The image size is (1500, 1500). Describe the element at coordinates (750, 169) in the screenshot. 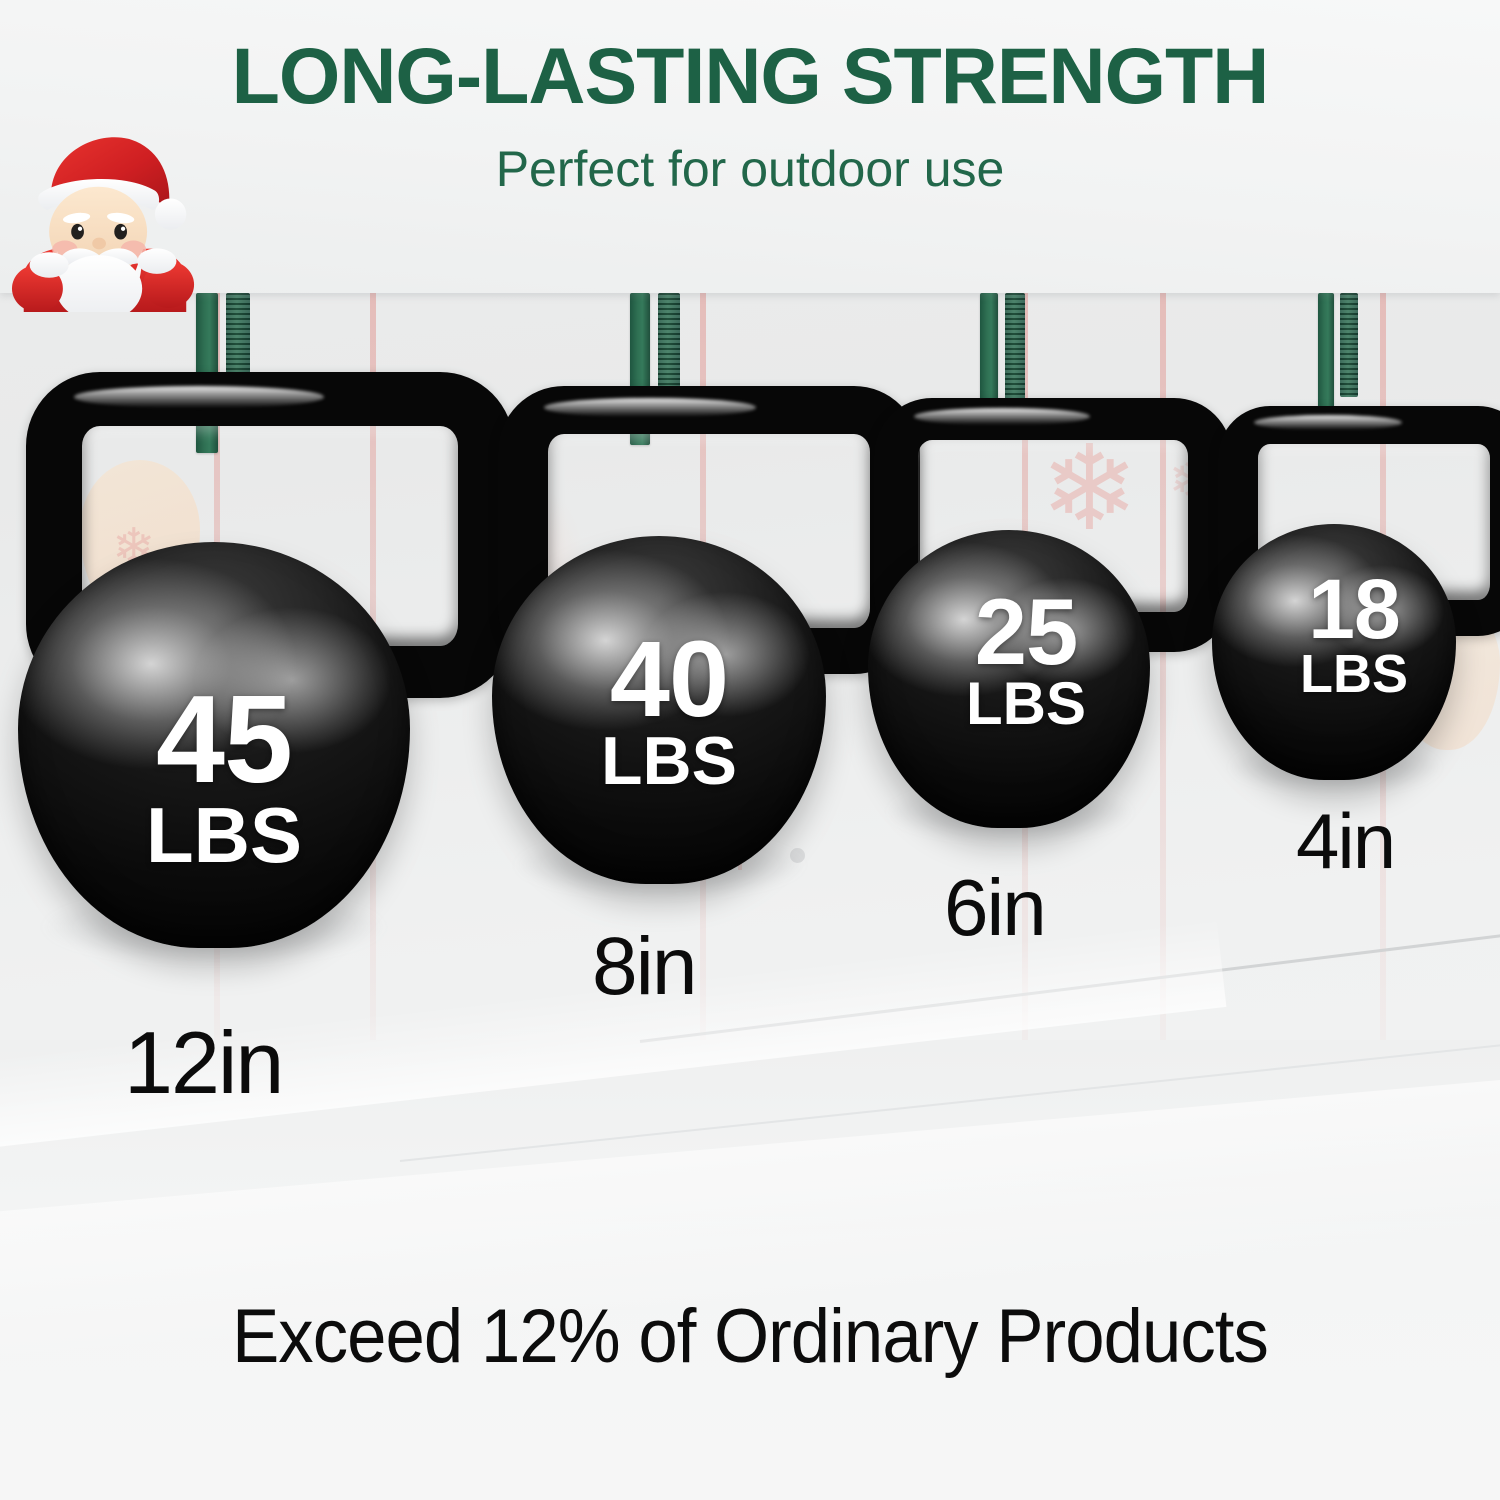

I see `page-subtitle: Perfect for outdoor use` at that location.